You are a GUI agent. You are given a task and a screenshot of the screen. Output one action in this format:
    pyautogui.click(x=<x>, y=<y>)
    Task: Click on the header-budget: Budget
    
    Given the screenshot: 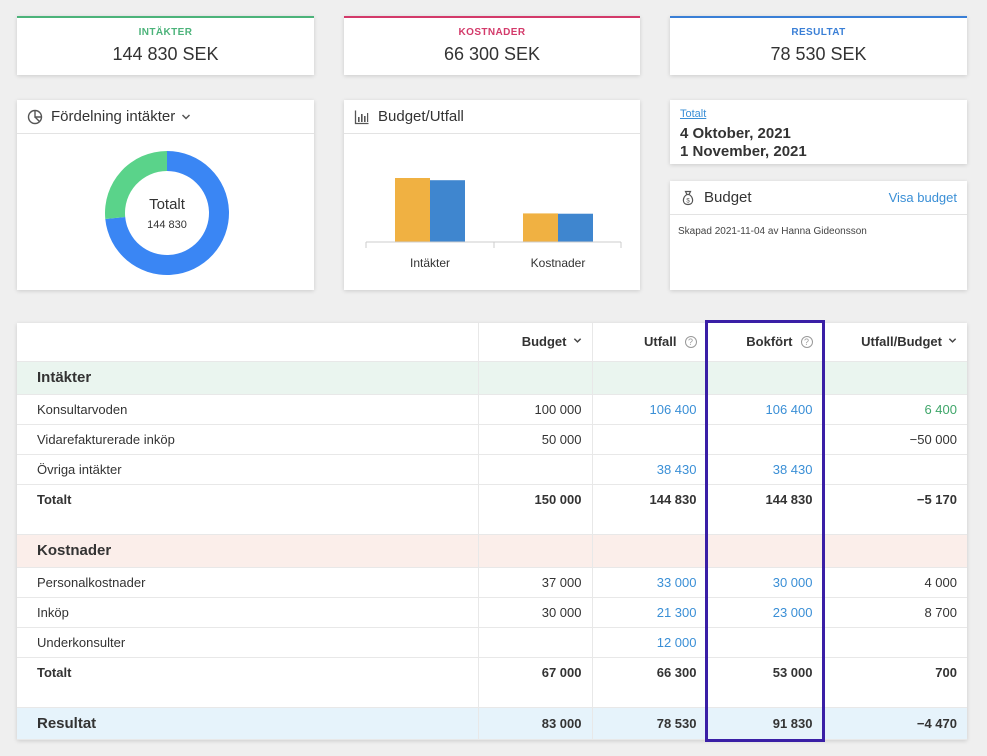 What is the action you would take?
    pyautogui.click(x=534, y=342)
    